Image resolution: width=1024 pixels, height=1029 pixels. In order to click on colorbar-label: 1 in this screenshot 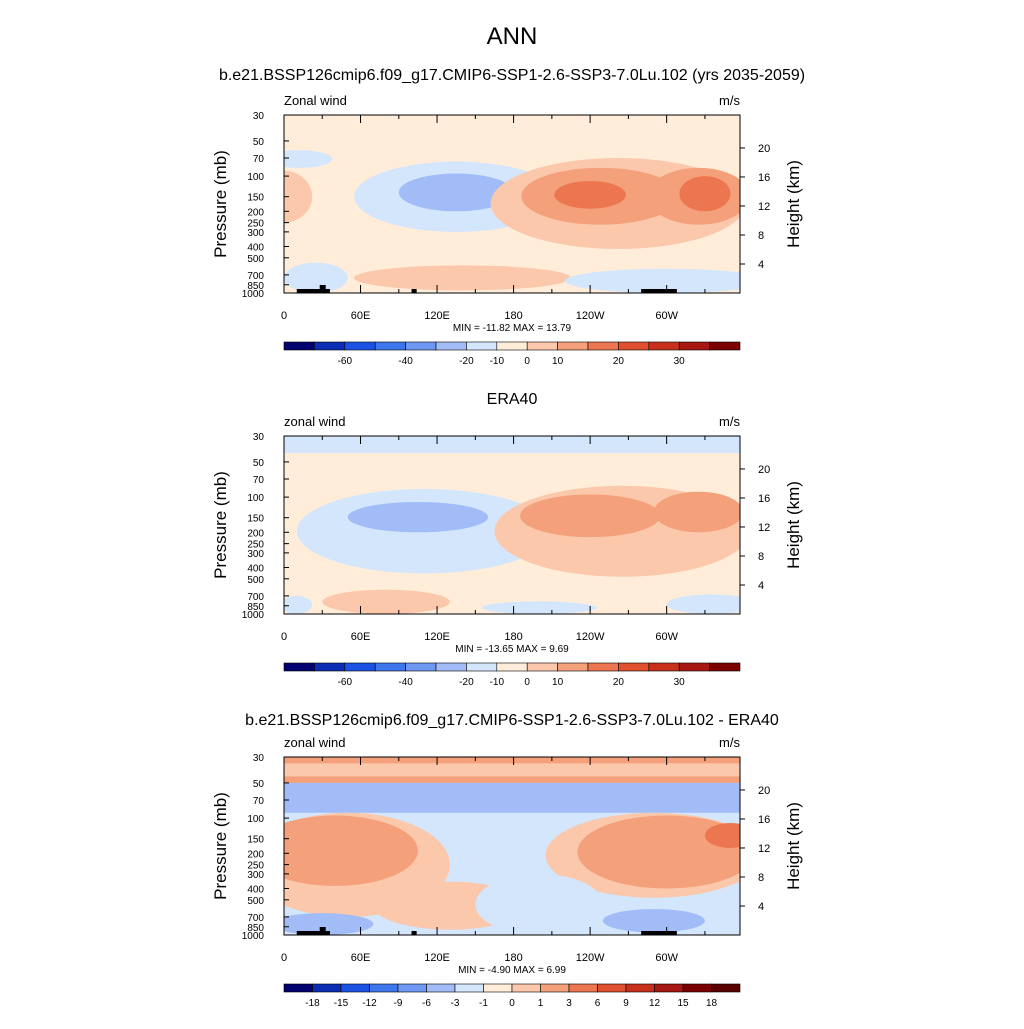, I will do `click(541, 1003)`.